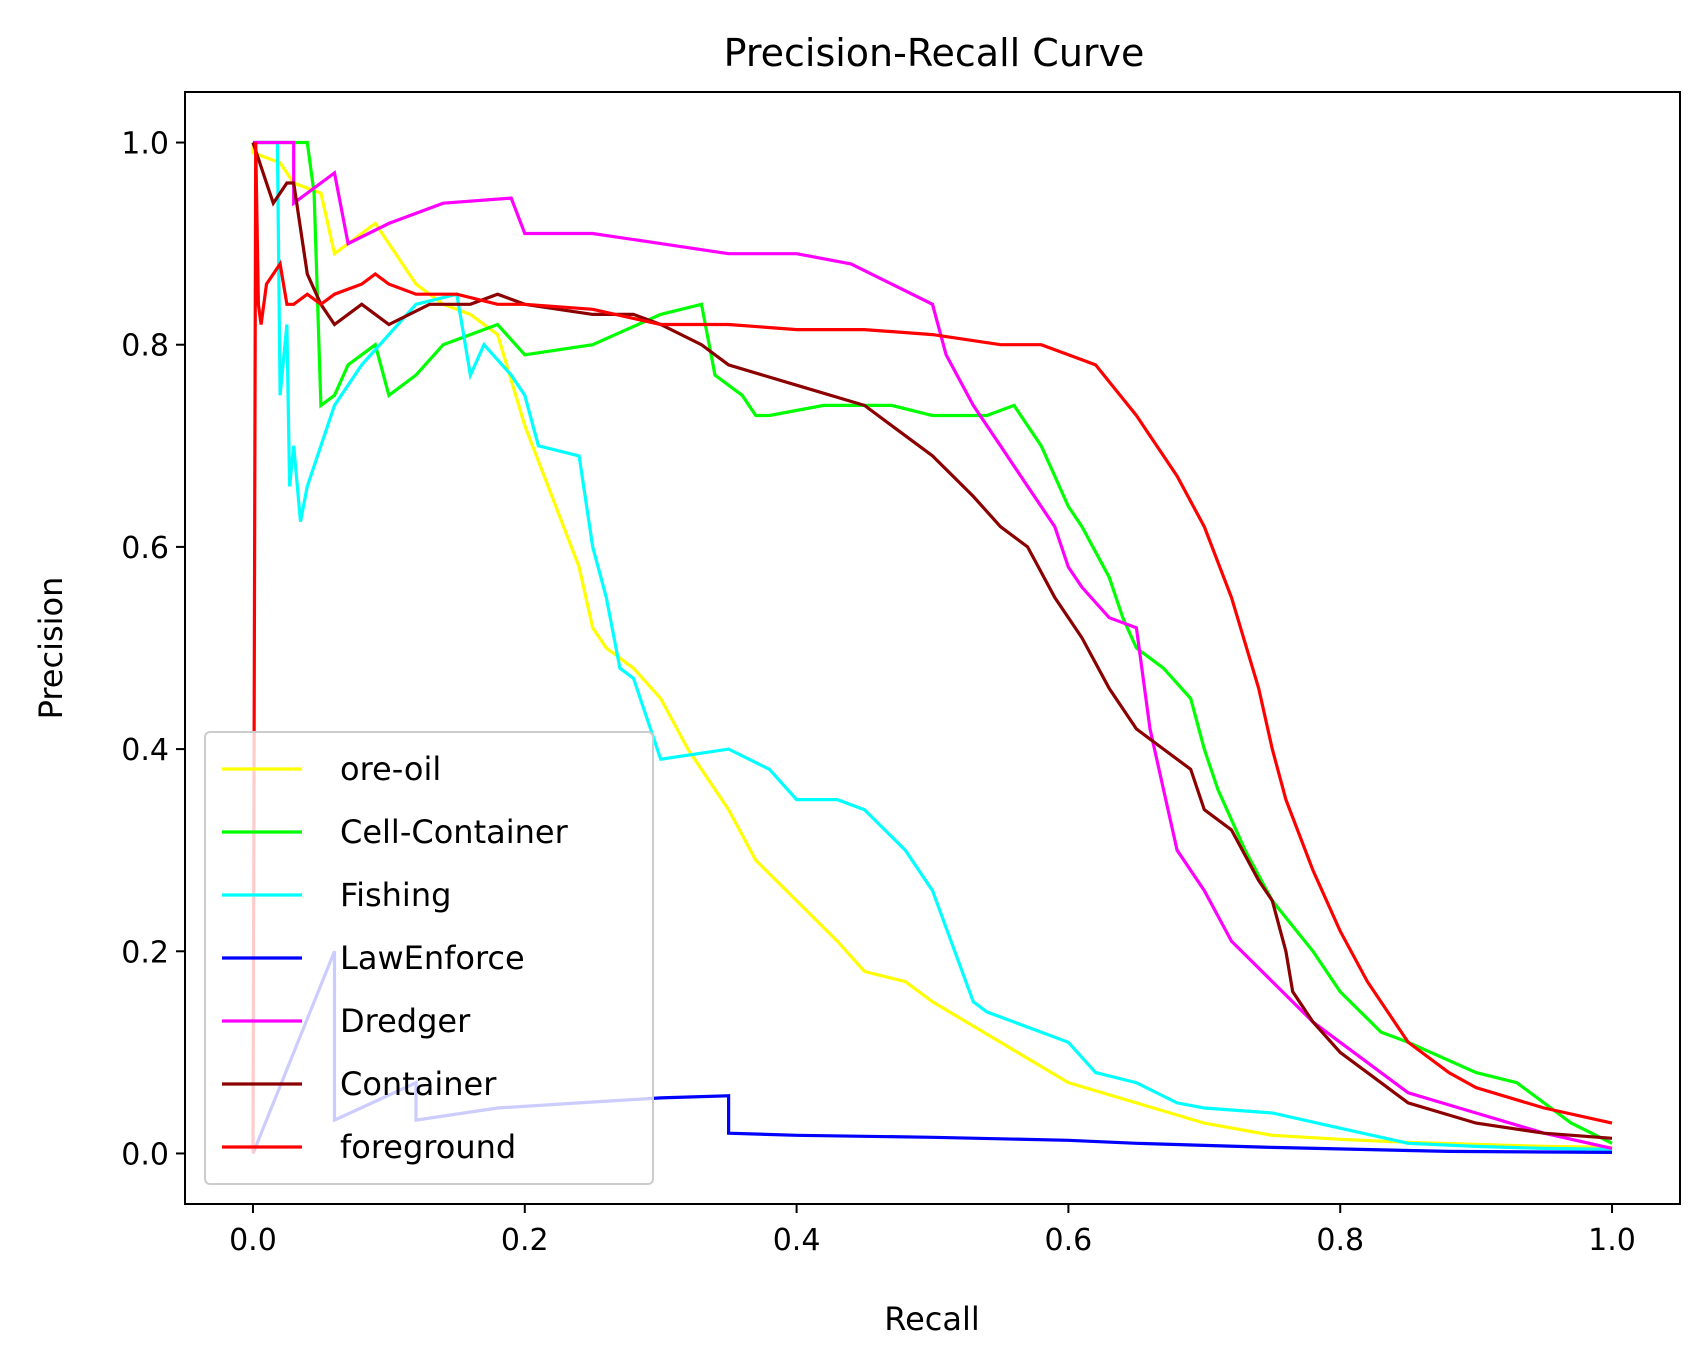  What do you see at coordinates (145, 952) in the screenshot?
I see `y-tick-label: 0.2` at bounding box center [145, 952].